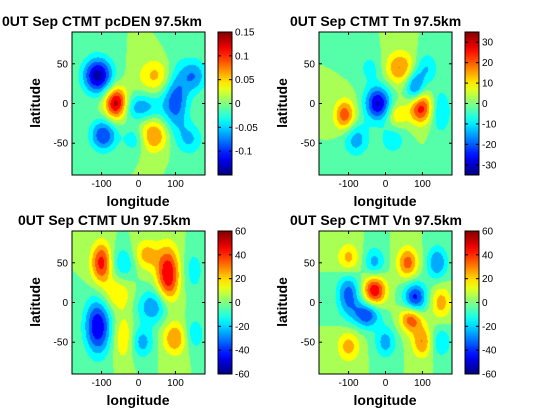 The height and width of the screenshot is (420, 560). What do you see at coordinates (245, 80) in the screenshot?
I see `colorbar-tick-label: 0.05` at bounding box center [245, 80].